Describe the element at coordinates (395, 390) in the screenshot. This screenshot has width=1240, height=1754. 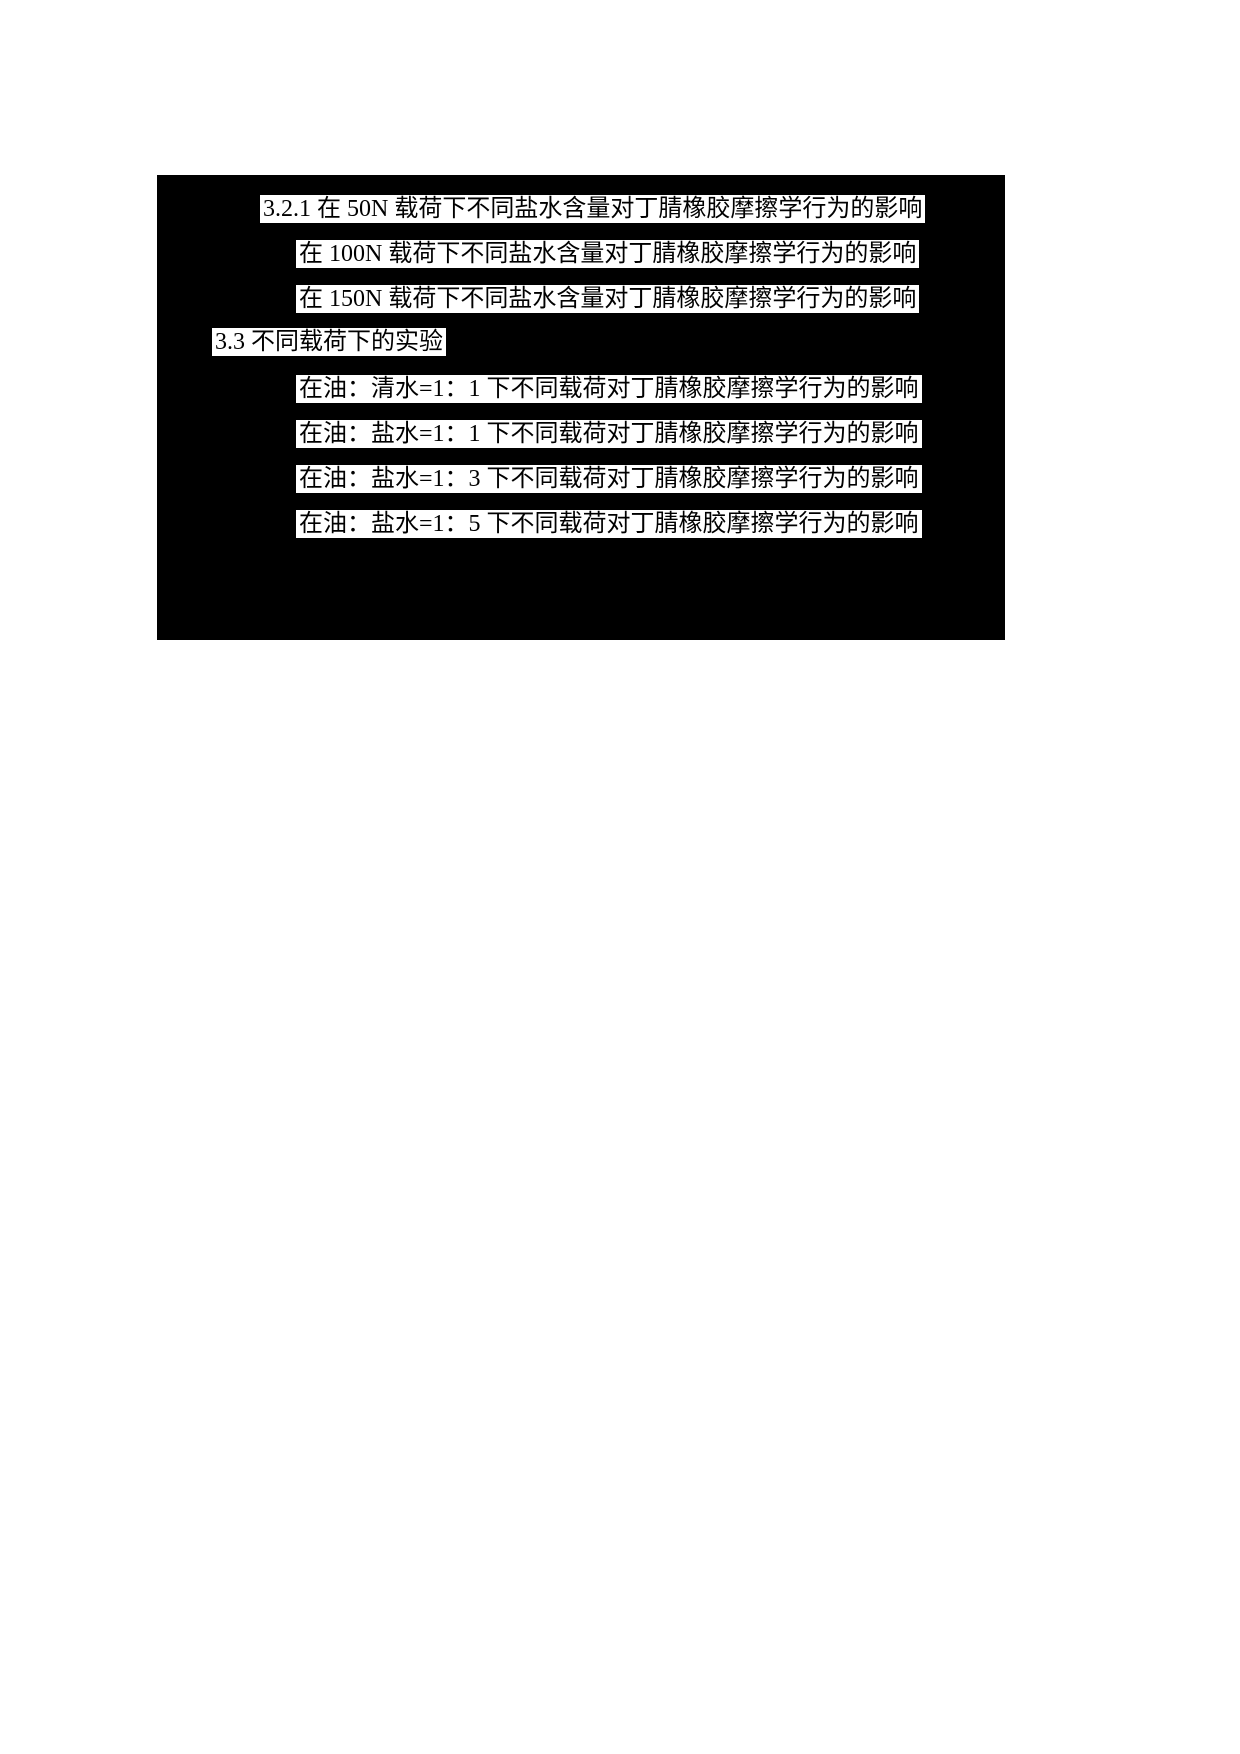
I see `underlined-term: 清水` at that location.